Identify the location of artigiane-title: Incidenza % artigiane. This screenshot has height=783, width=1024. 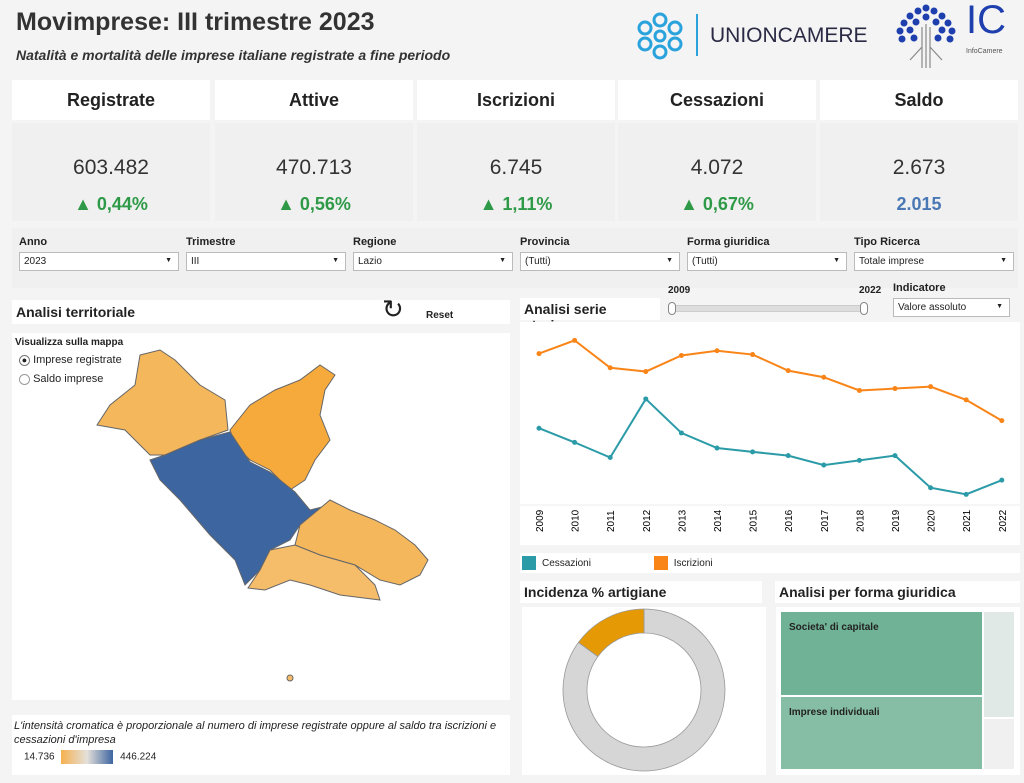
(641, 592).